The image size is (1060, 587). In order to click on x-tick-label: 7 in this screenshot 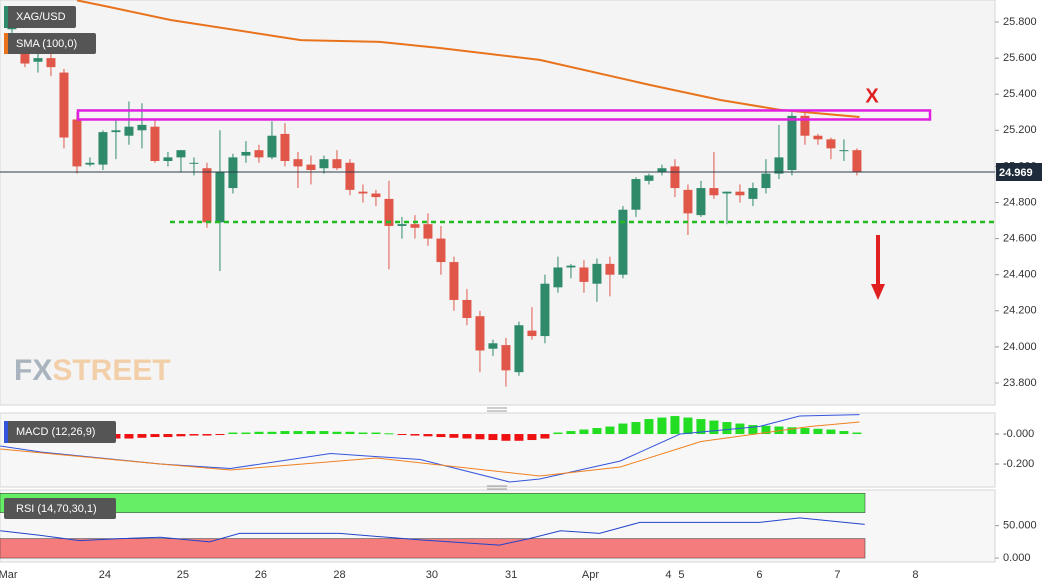, I will do `click(837, 575)`.